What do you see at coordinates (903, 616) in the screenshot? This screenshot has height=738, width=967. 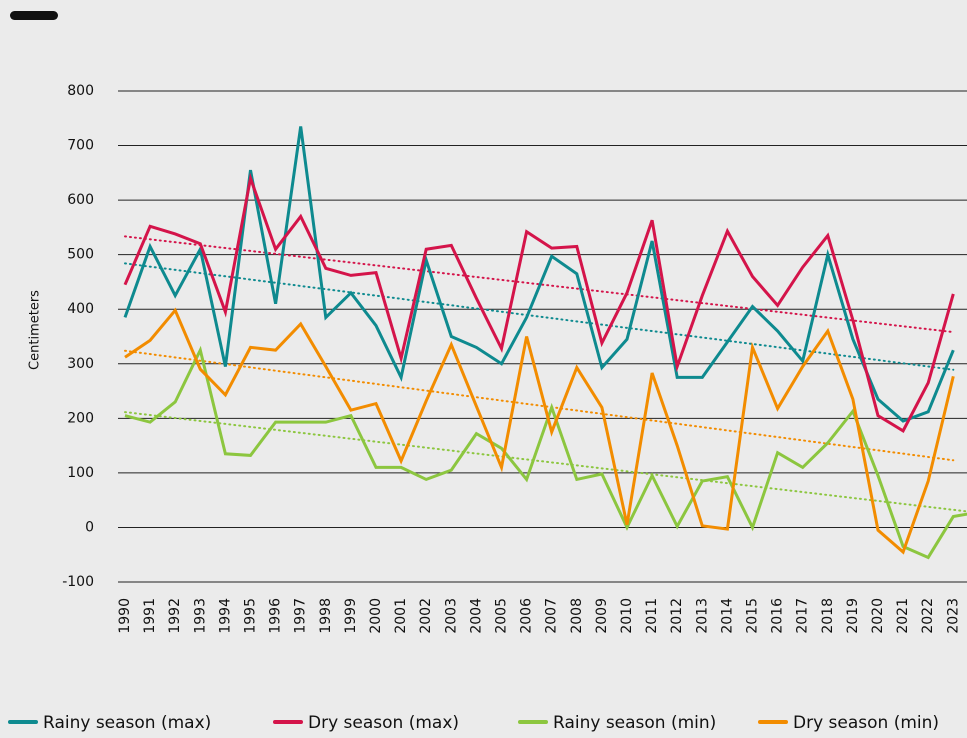 I see `x-tick-label: 2021` at bounding box center [903, 616].